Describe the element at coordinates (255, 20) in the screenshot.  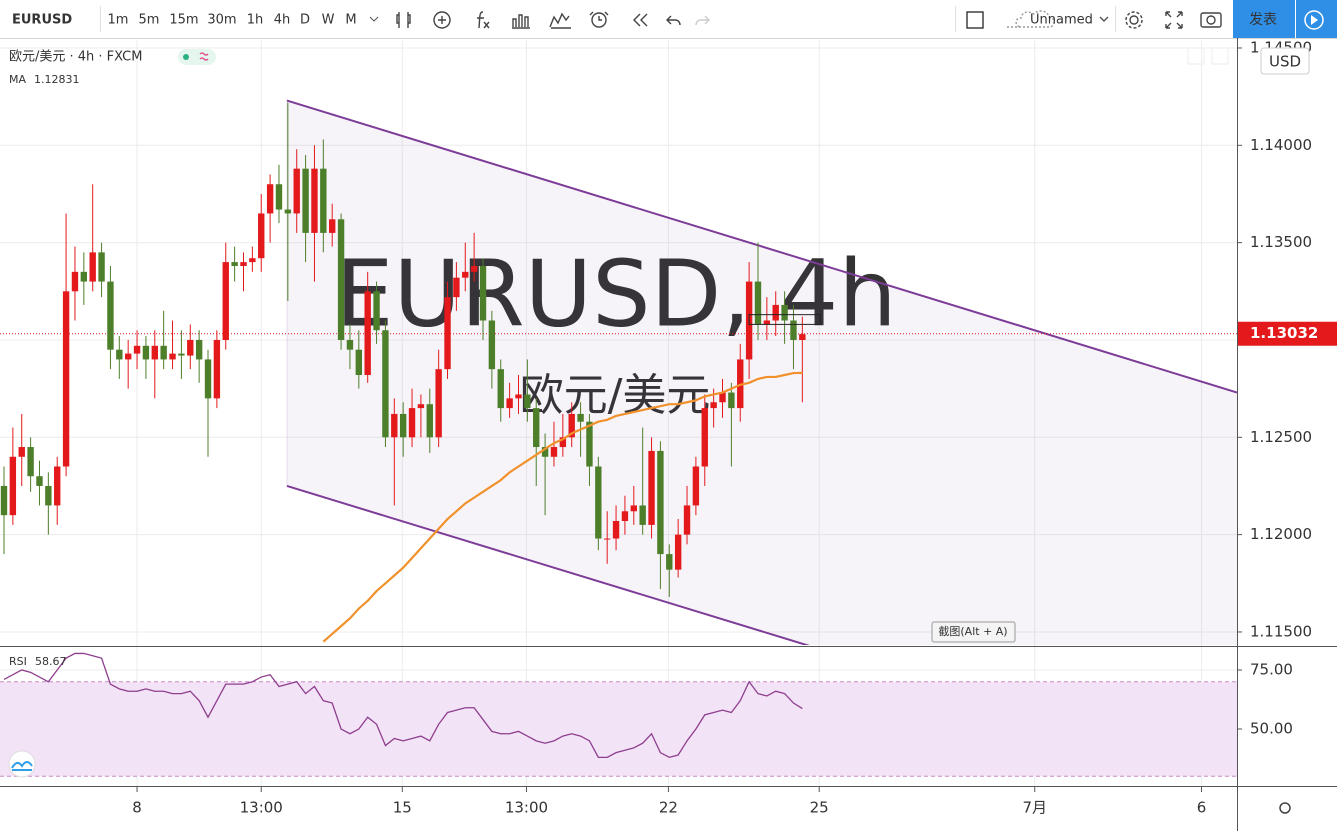
I see `interval: 1h` at that location.